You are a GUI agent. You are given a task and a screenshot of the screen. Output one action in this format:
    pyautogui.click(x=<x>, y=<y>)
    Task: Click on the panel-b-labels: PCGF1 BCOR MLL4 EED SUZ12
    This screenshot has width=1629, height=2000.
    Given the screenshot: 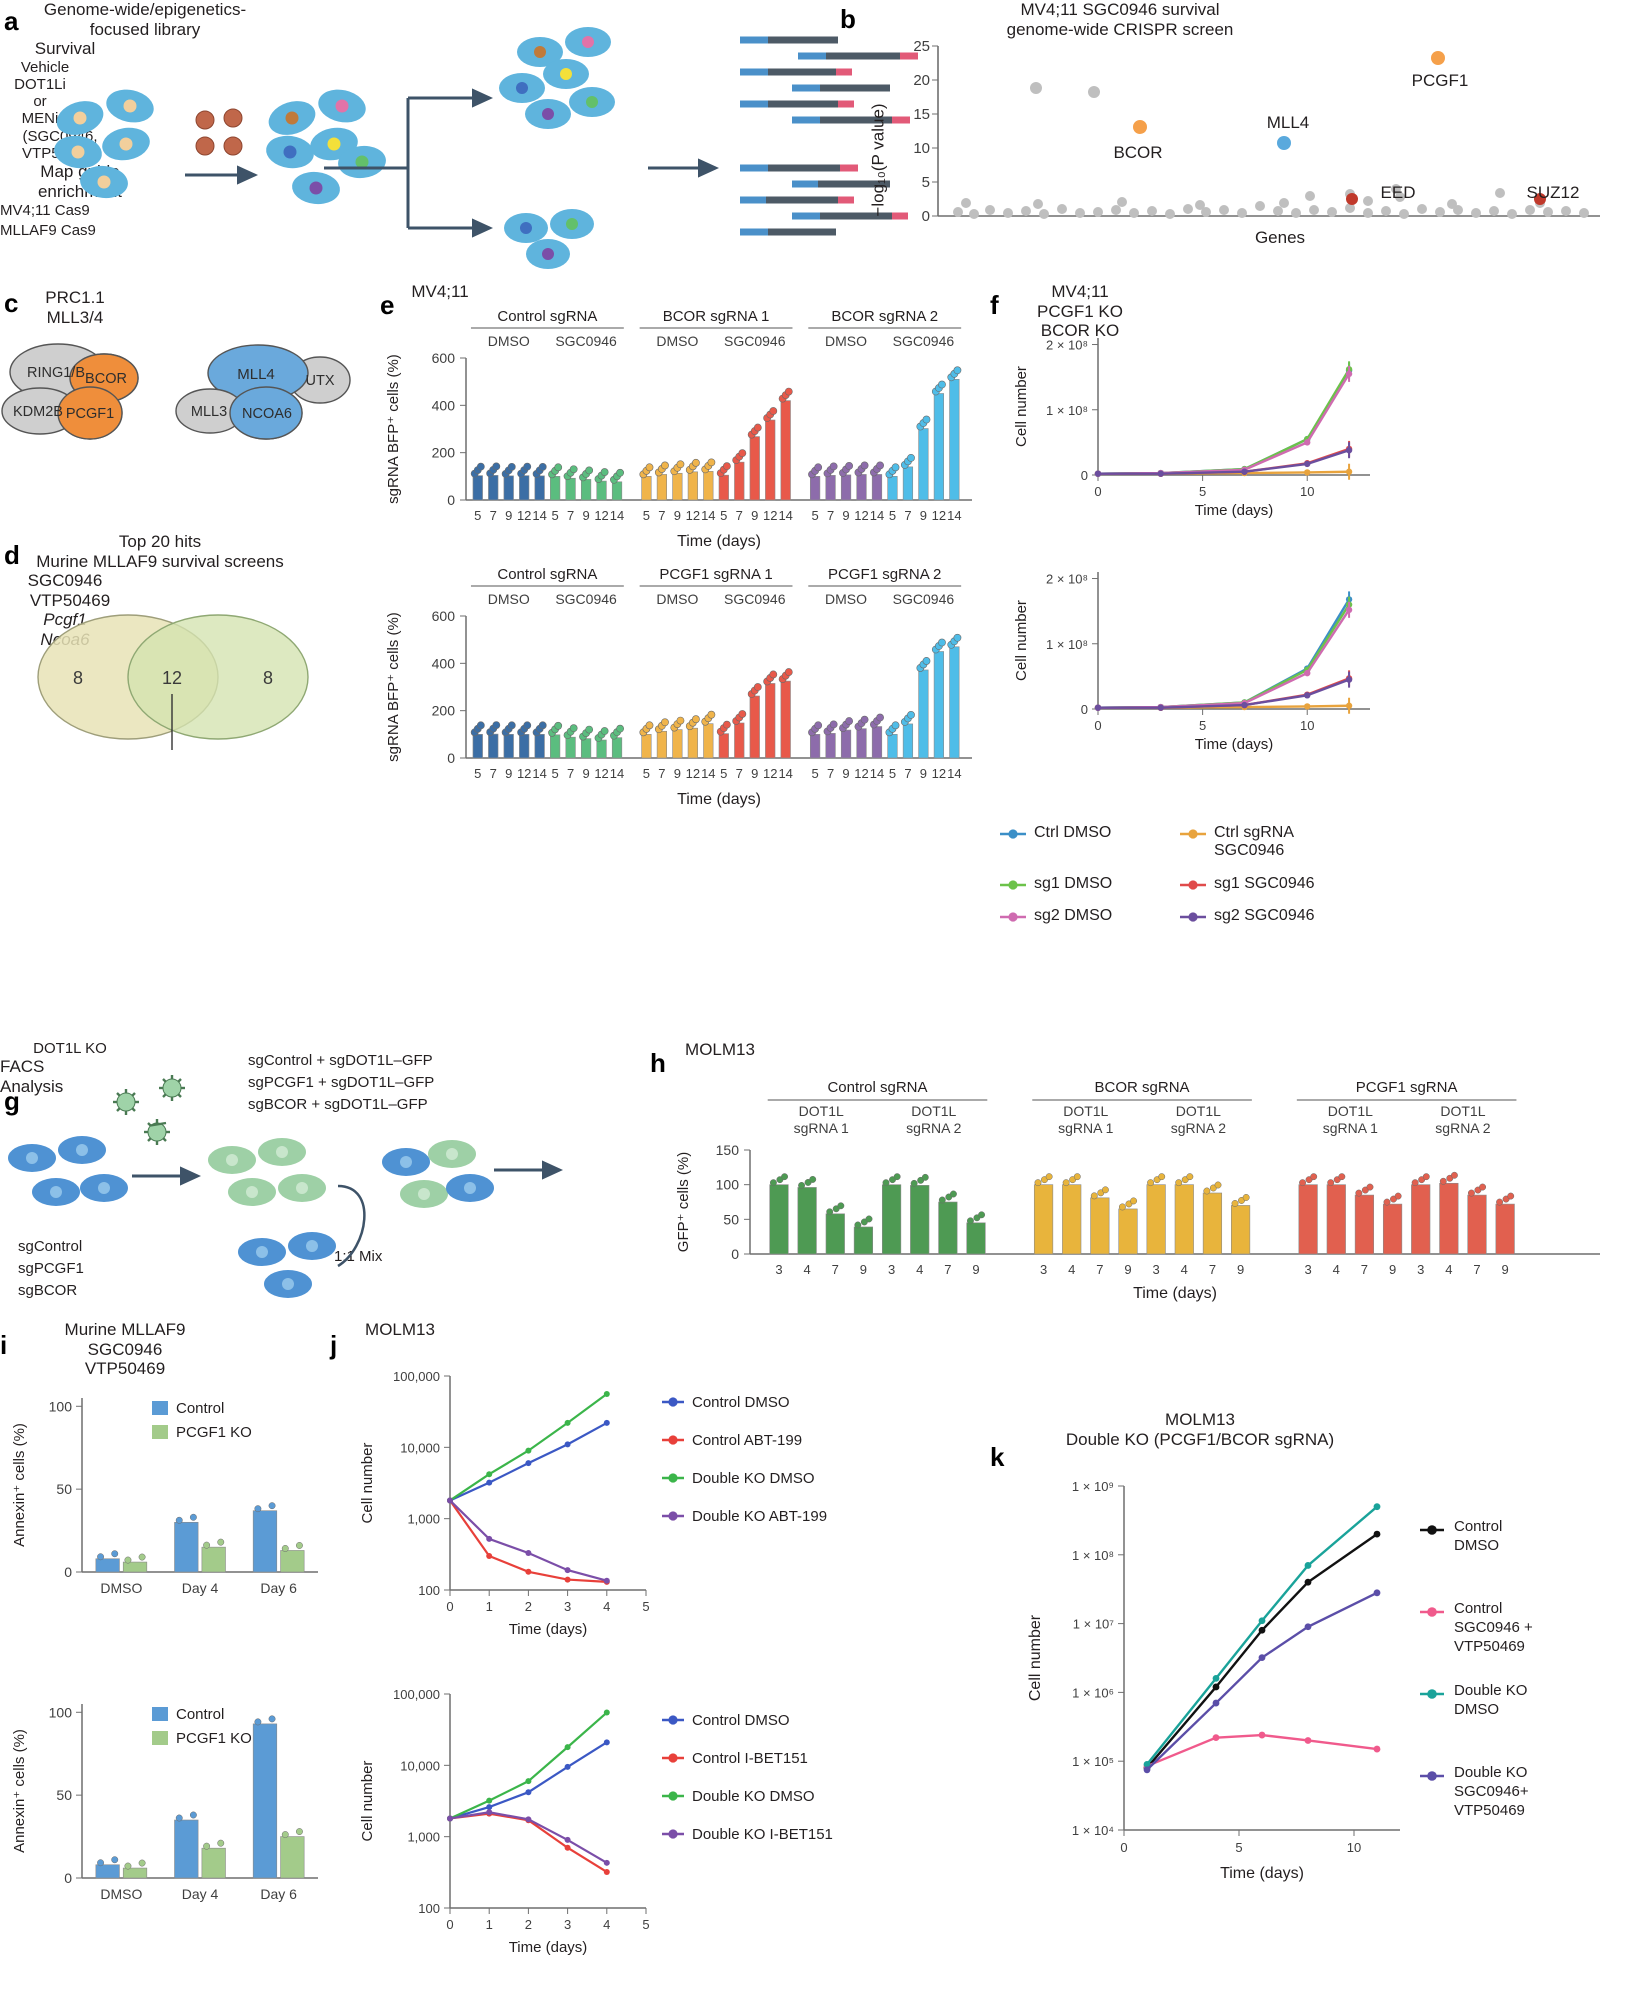 What is the action you would take?
    pyautogui.click(x=1346, y=136)
    